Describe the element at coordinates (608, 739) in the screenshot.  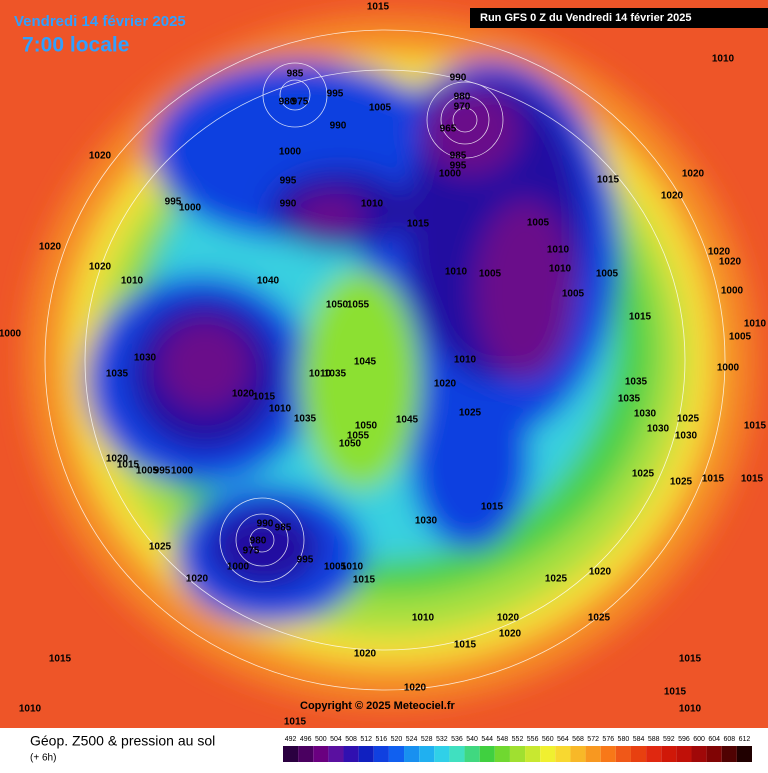
I see `scale-label: 576` at that location.